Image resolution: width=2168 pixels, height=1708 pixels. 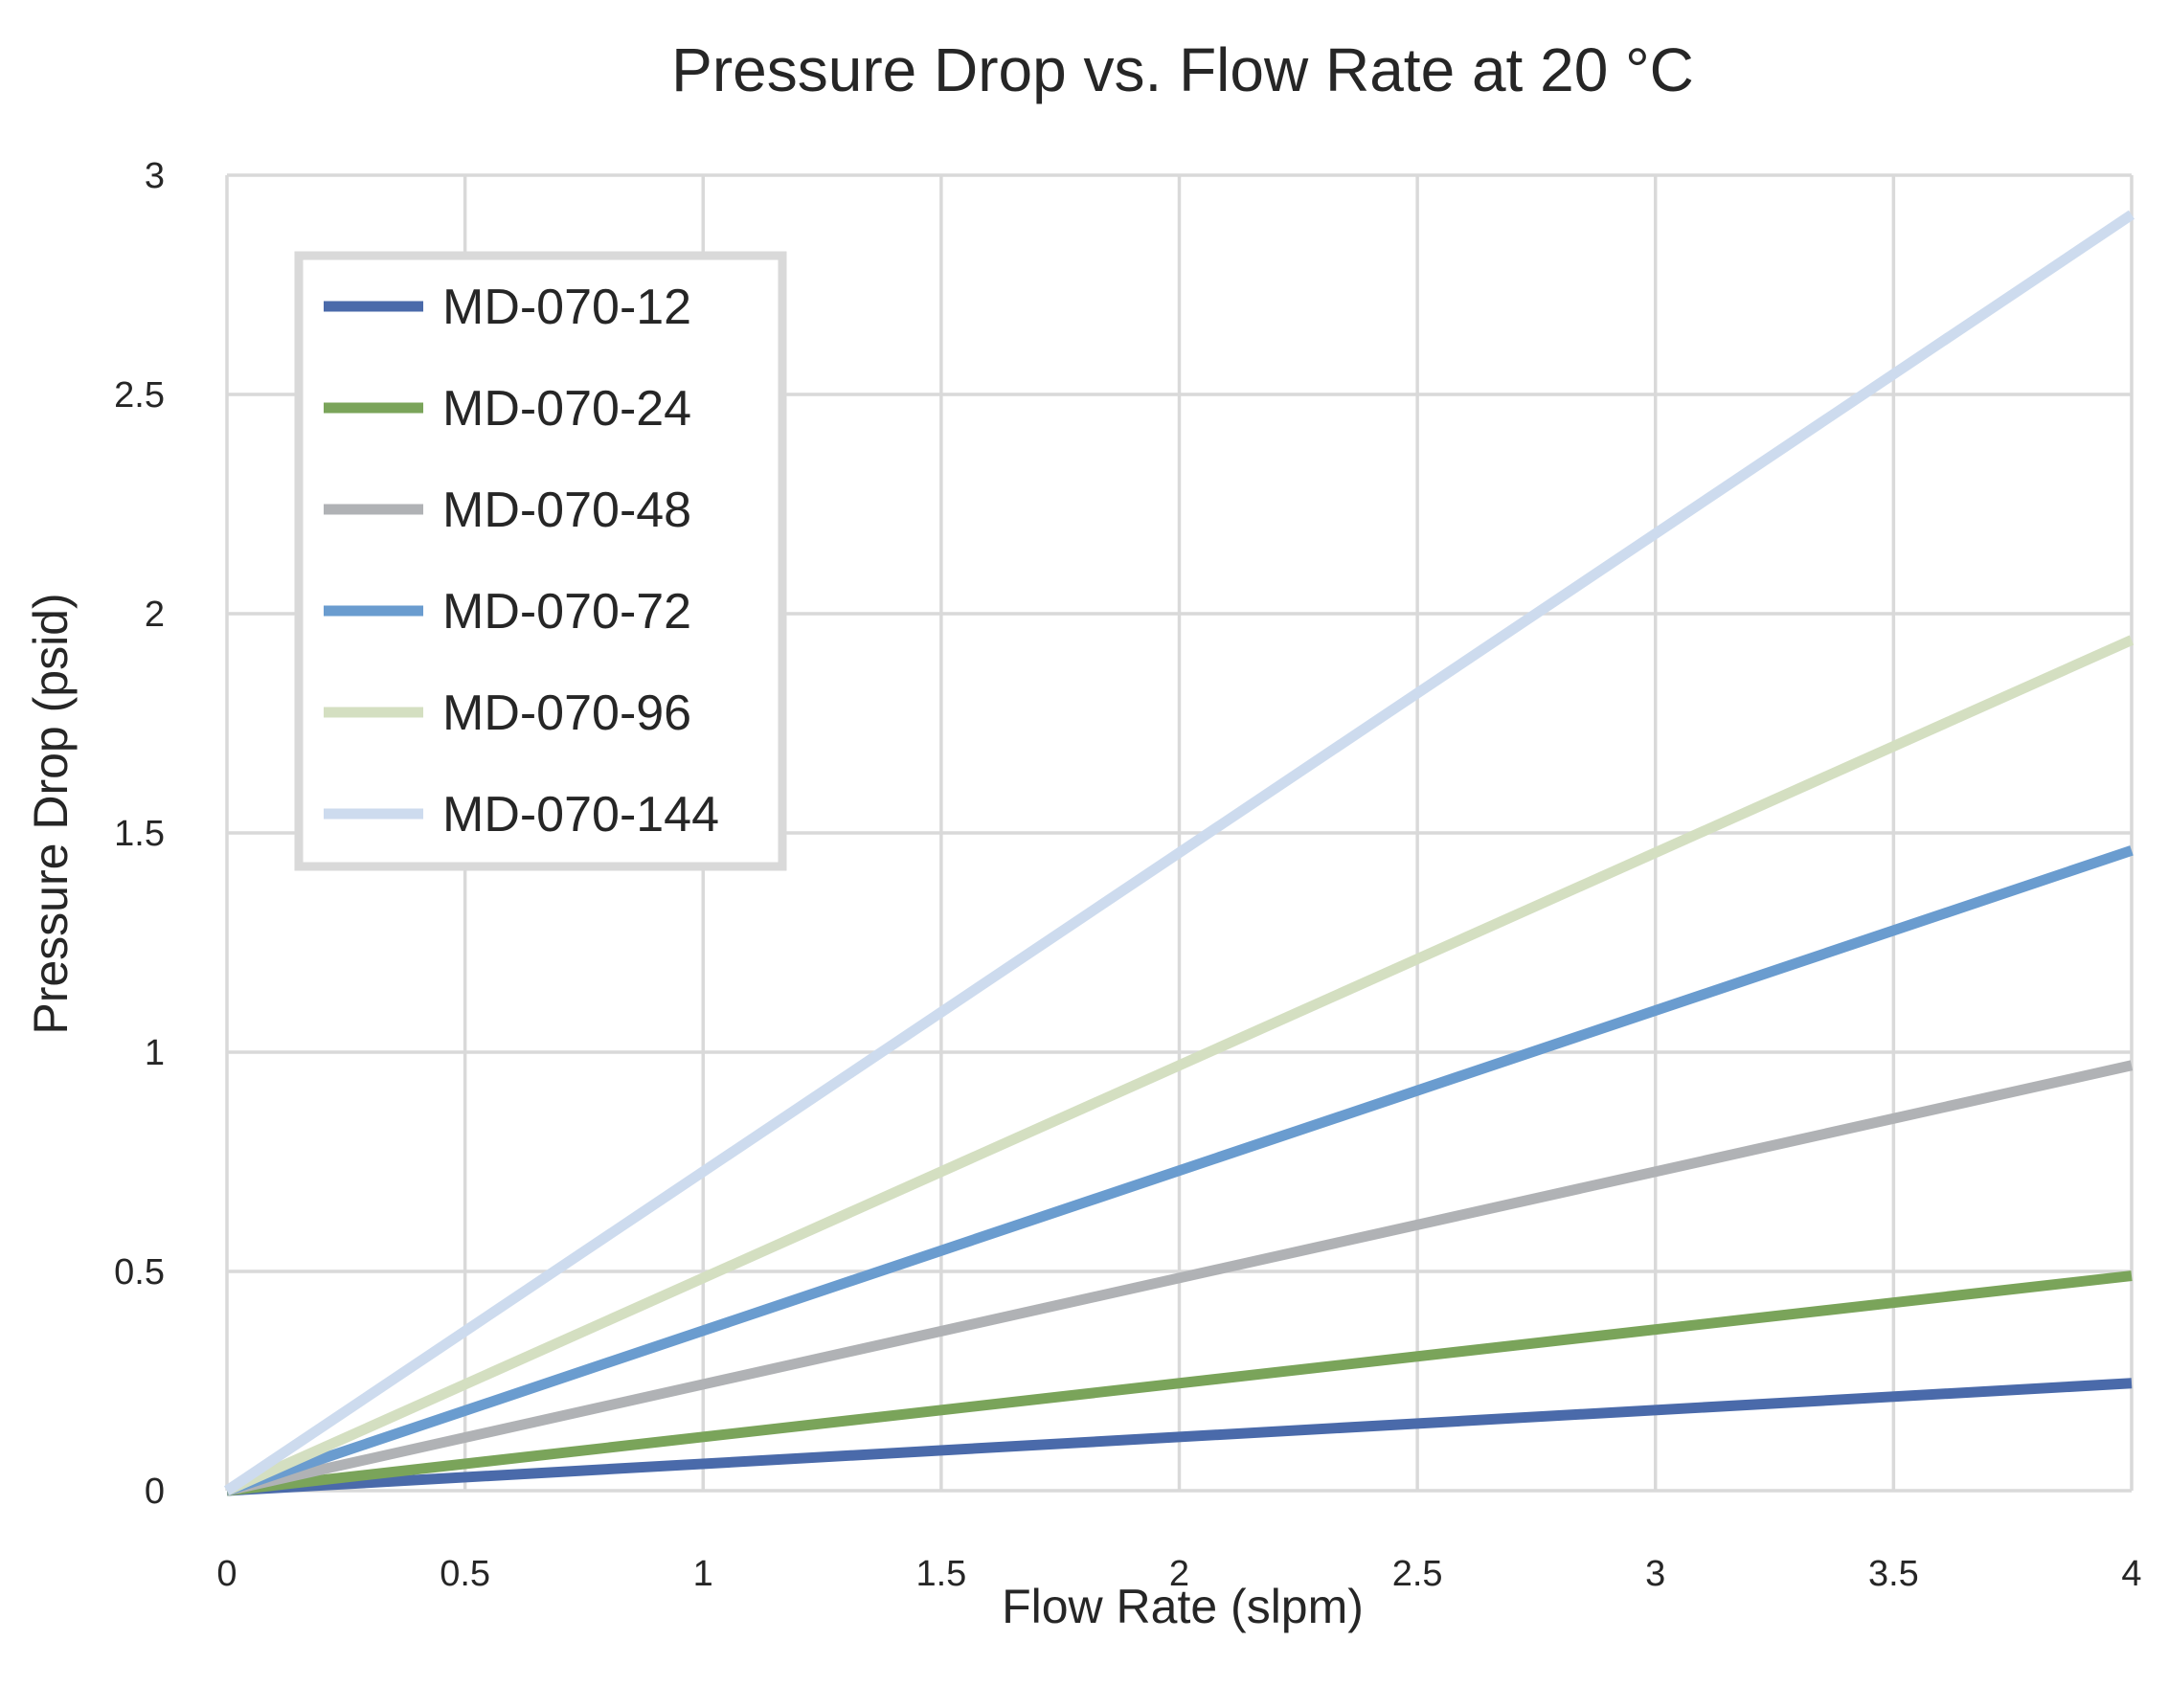 I want to click on y-tick-label: 2.5, so click(x=139, y=395).